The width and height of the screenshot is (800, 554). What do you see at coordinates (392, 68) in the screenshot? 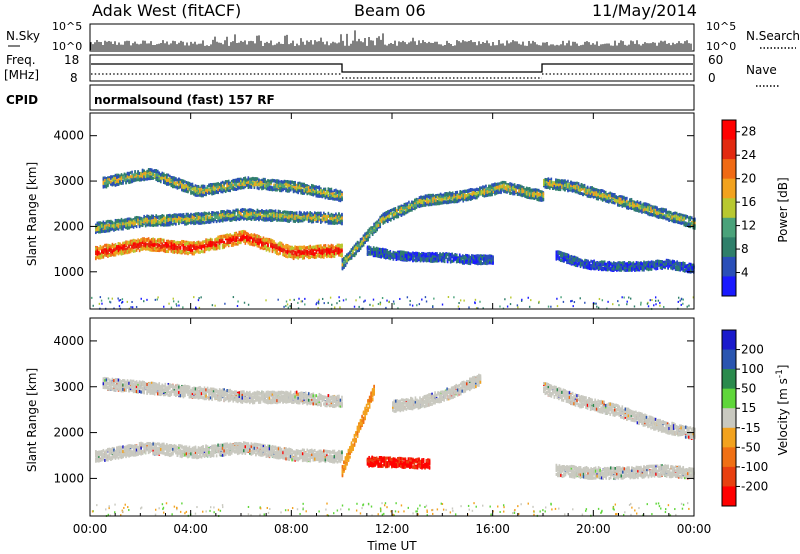
I see `freq-trace` at bounding box center [392, 68].